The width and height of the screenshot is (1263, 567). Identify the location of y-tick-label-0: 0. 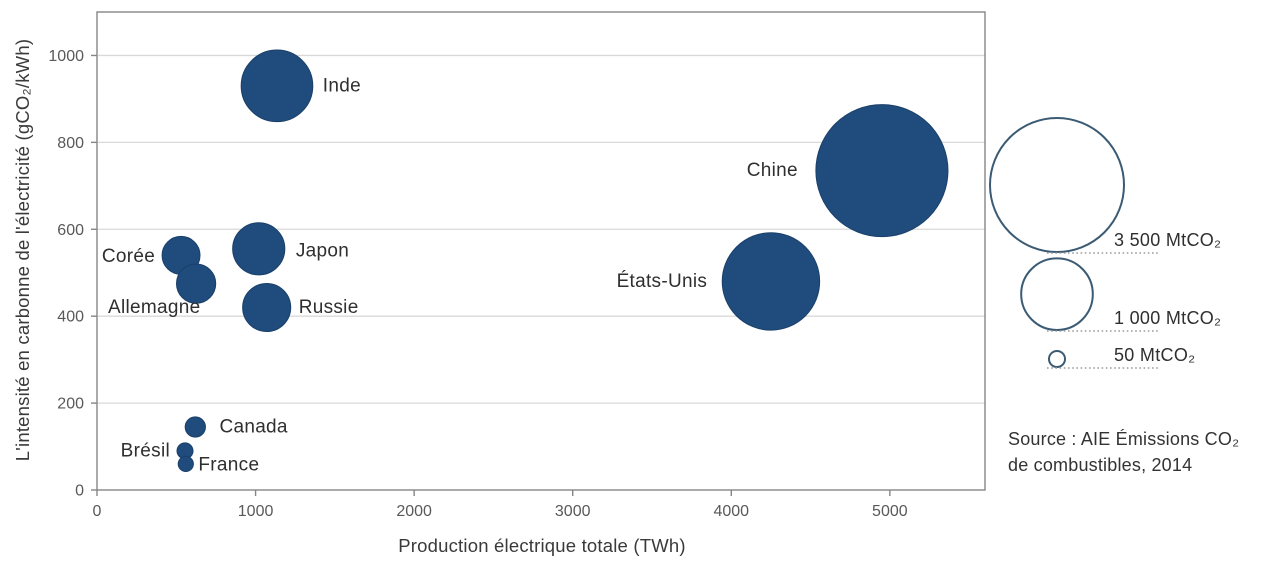
(79, 491).